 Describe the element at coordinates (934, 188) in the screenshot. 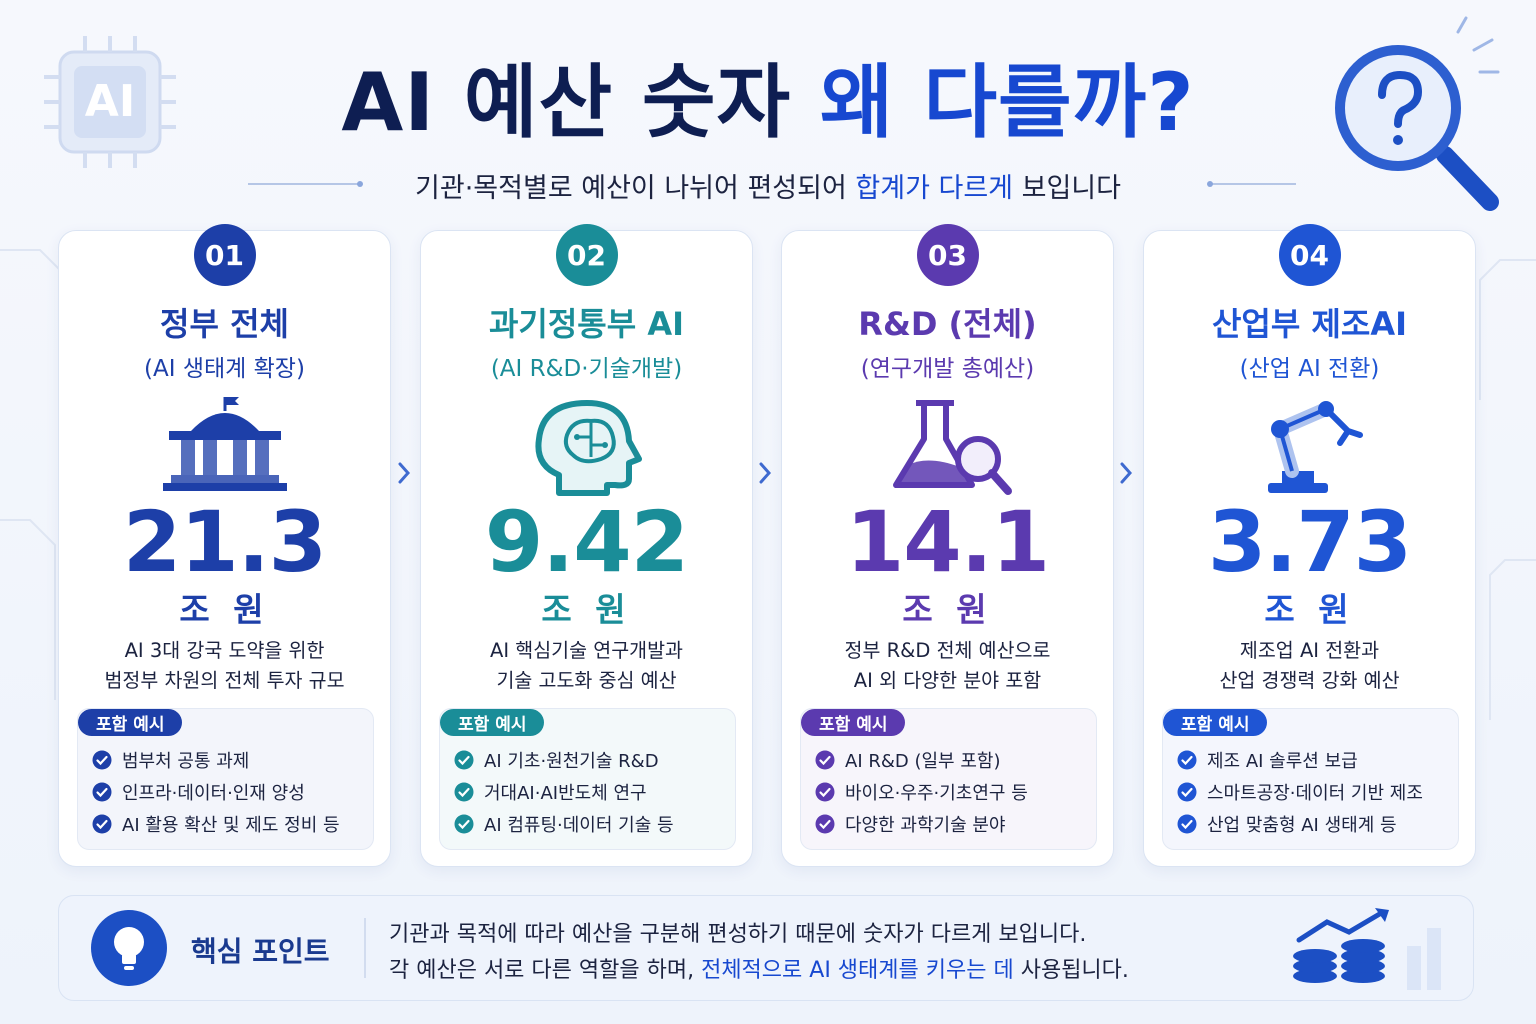

I see `subtitle-highlight: 합계가 다르게` at that location.